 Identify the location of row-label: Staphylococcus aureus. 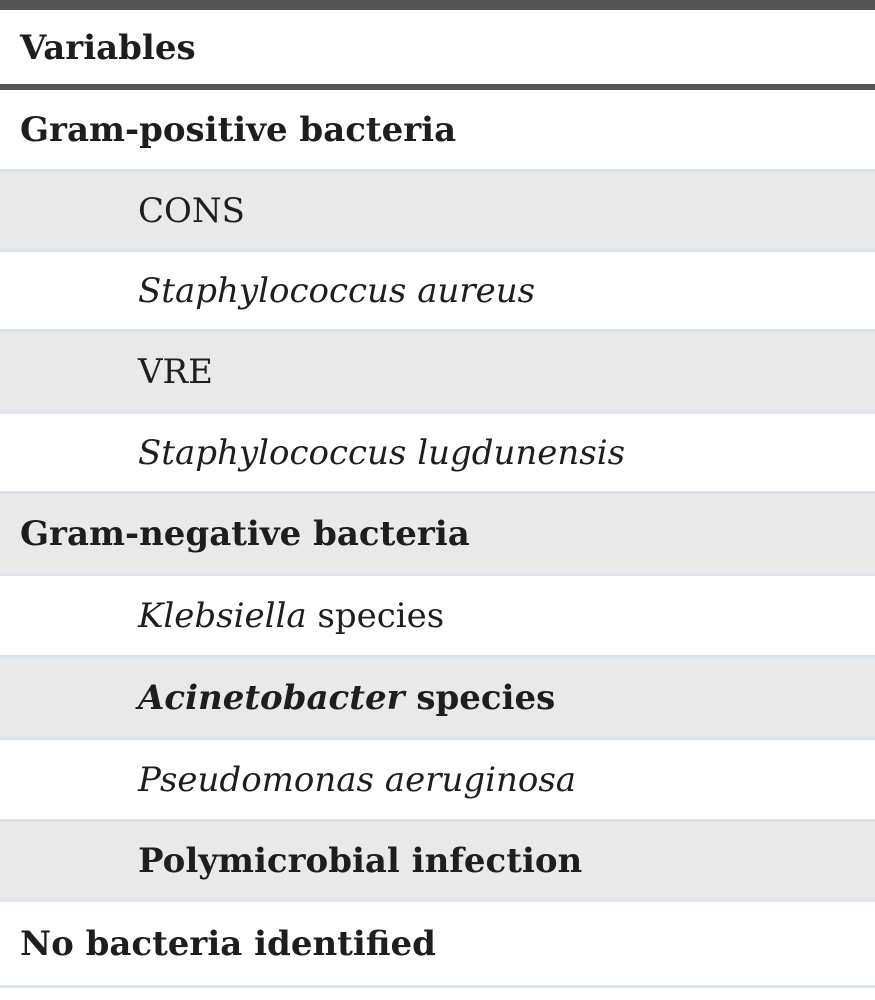
(337, 290).